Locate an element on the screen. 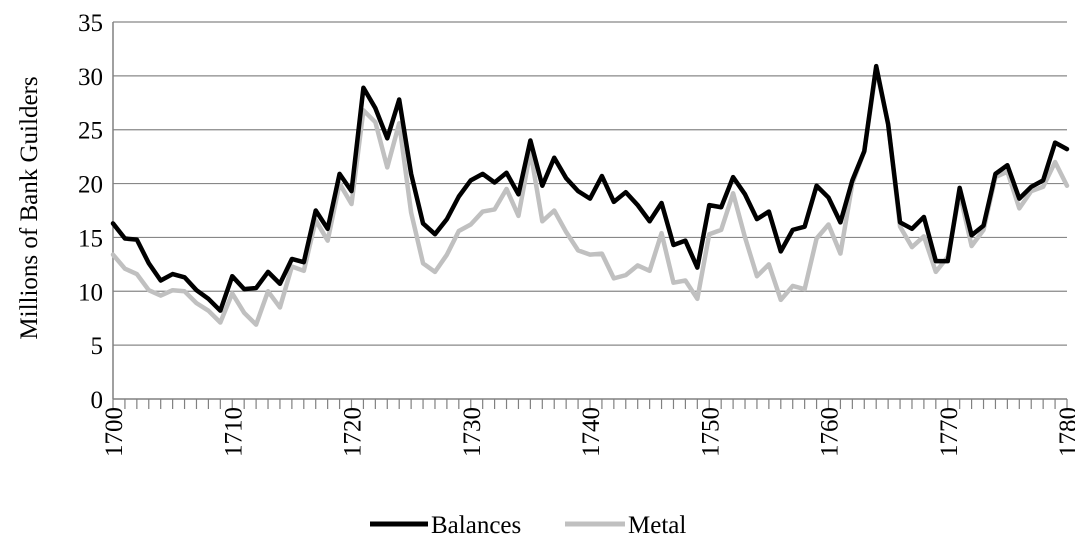 Image resolution: width=1075 pixels, height=539 pixels. x-tick-label: 1750 is located at coordinates (710, 432).